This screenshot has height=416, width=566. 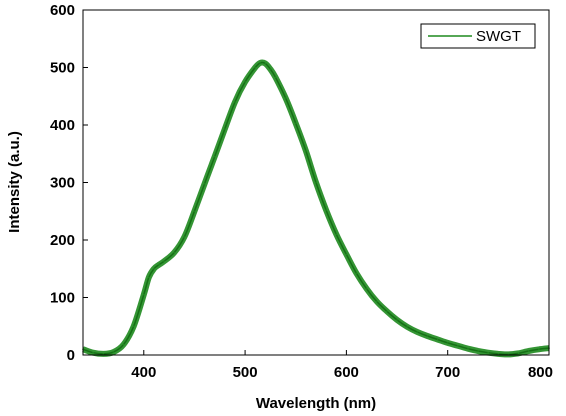 I want to click on legend: SWGT, so click(x=478, y=36).